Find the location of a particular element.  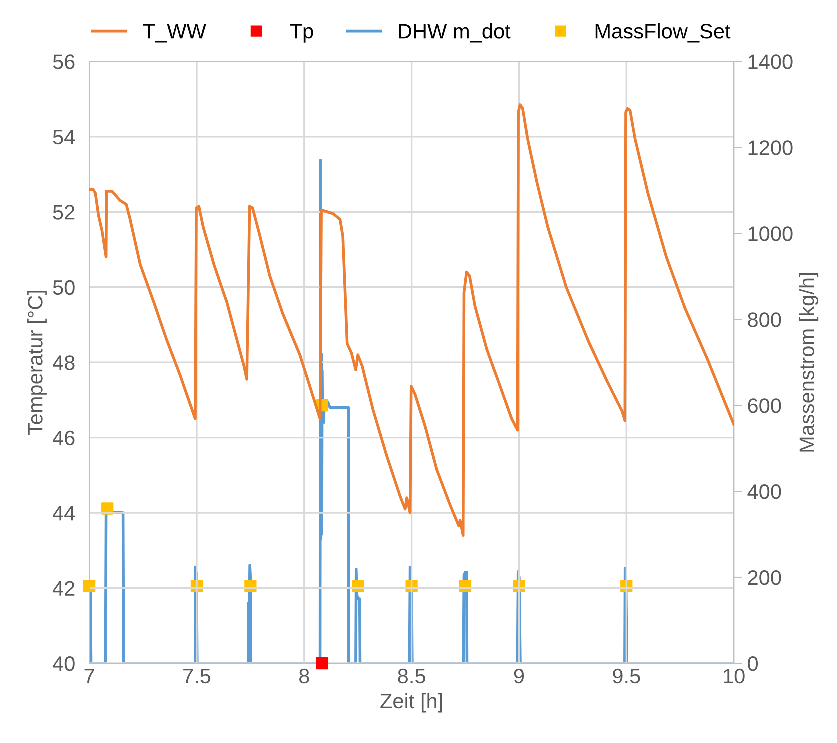

x-tick-label: 7.5 is located at coordinates (197, 676).